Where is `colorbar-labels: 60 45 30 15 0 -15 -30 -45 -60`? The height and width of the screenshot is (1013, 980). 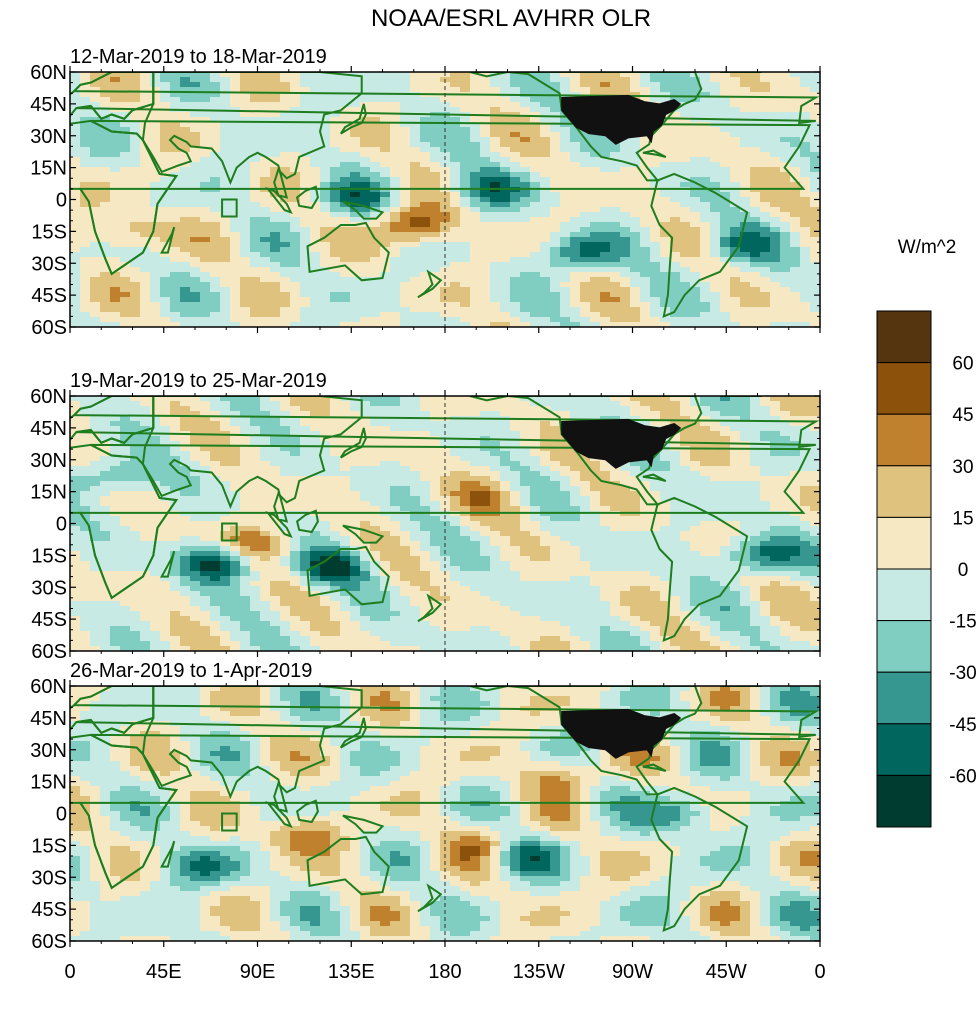
colorbar-labels: 60 45 30 15 0 -15 -30 -45 -60 is located at coordinates (962, 571).